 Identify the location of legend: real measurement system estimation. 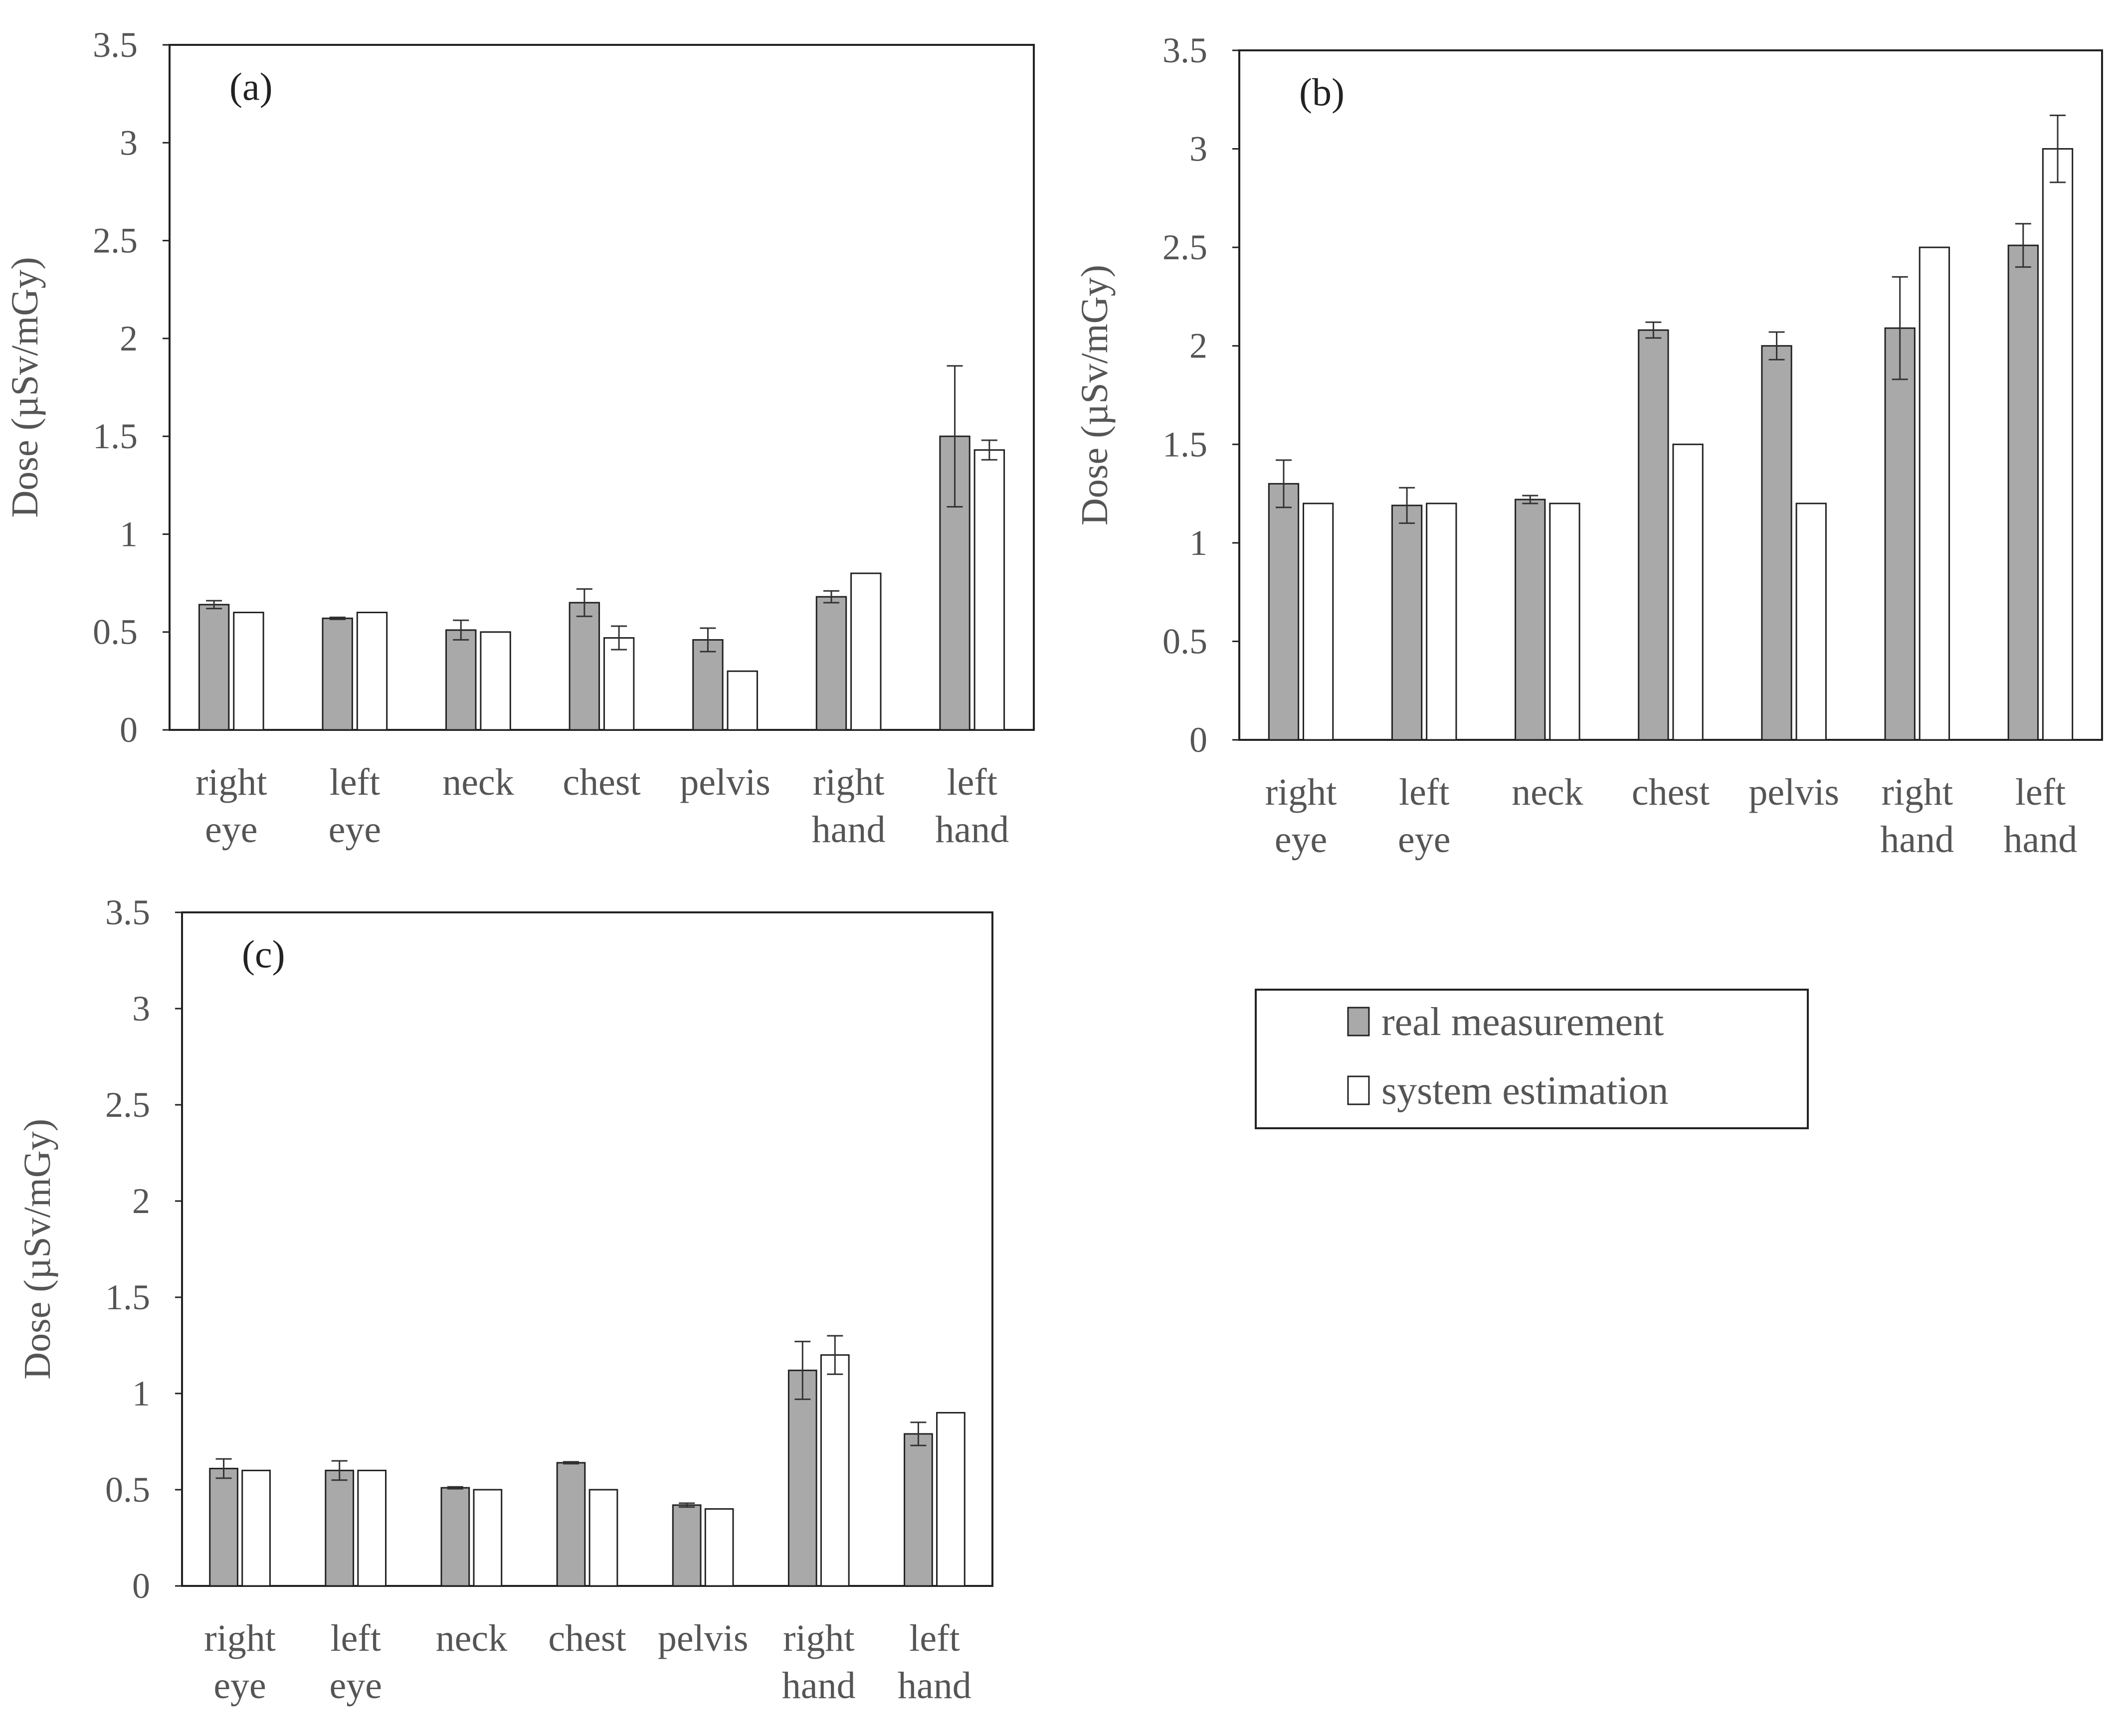
(1532, 1059).